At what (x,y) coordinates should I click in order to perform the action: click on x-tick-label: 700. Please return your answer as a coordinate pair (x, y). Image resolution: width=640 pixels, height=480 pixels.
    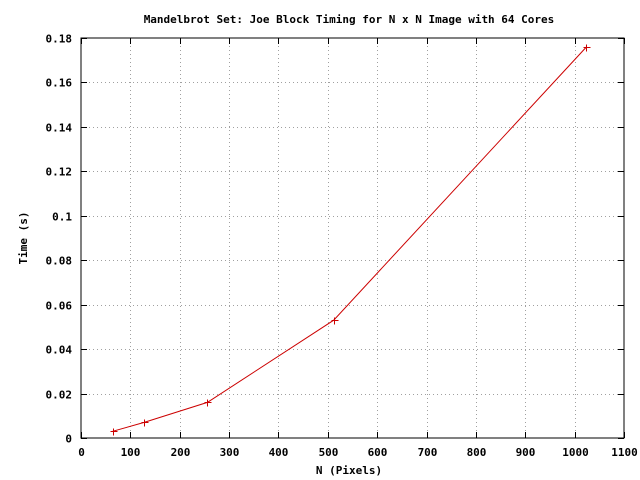
    Looking at the image, I should click on (428, 452).